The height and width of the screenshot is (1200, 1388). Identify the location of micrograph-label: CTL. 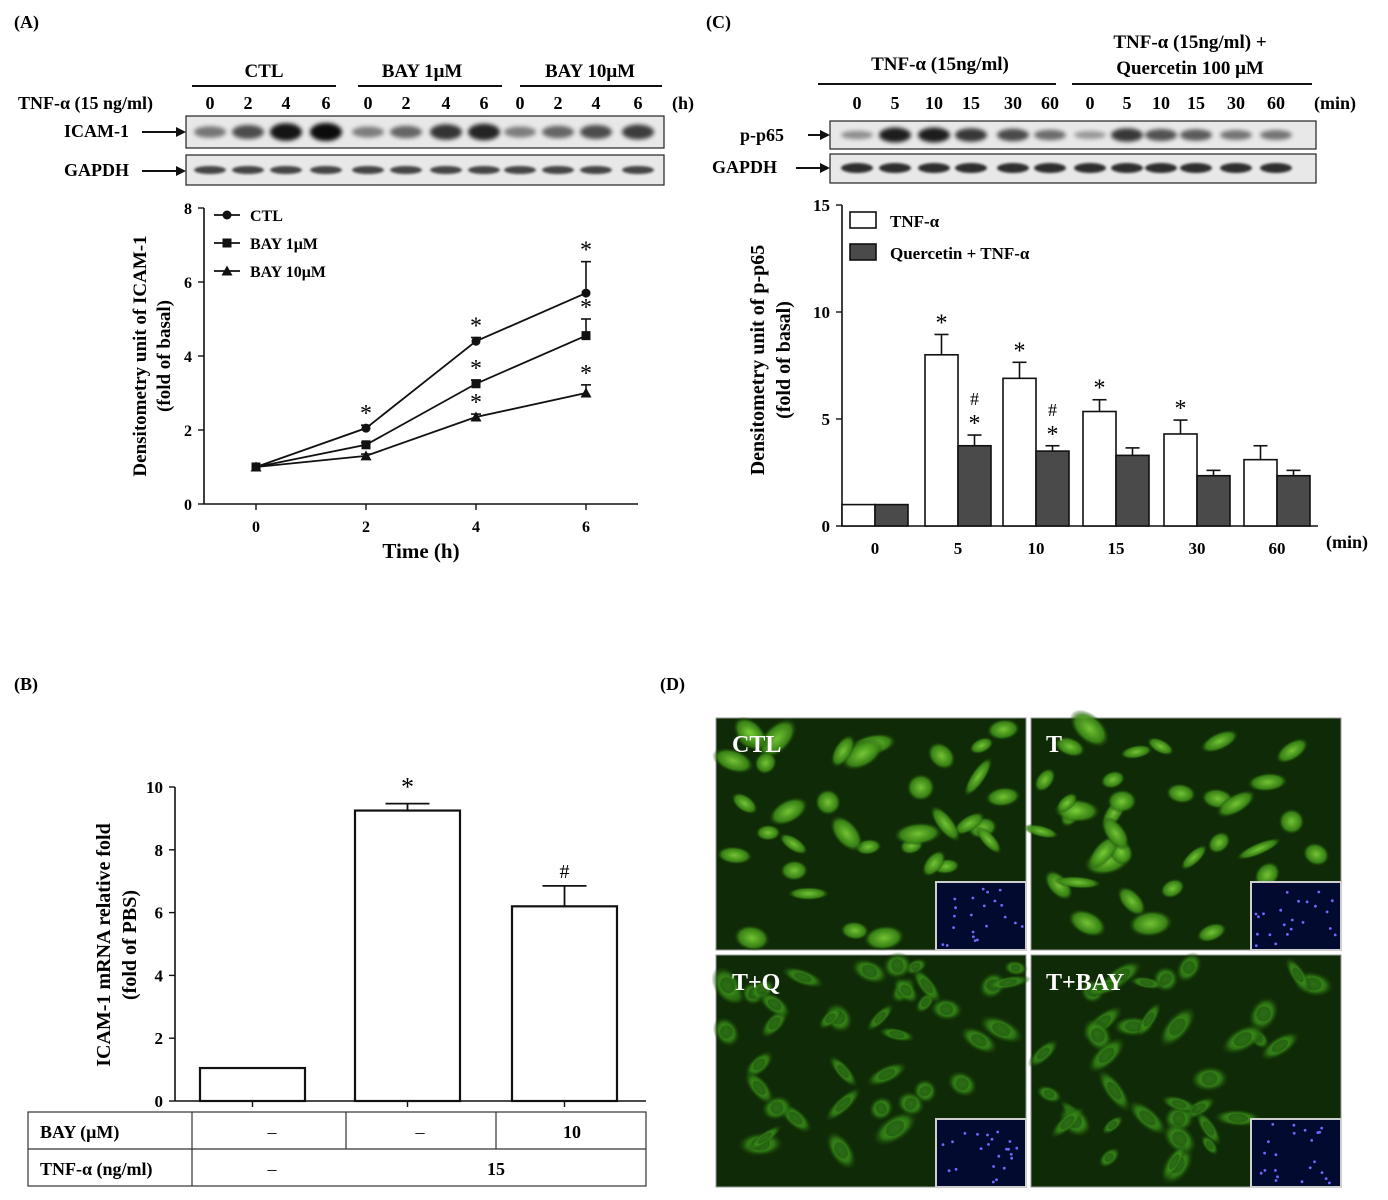
(756, 745).